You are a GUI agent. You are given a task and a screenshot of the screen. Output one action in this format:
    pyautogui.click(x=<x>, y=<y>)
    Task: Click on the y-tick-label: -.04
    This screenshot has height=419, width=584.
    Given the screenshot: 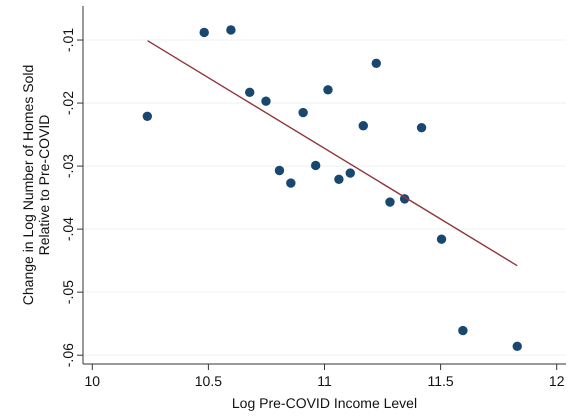 What is the action you would take?
    pyautogui.click(x=68, y=229)
    